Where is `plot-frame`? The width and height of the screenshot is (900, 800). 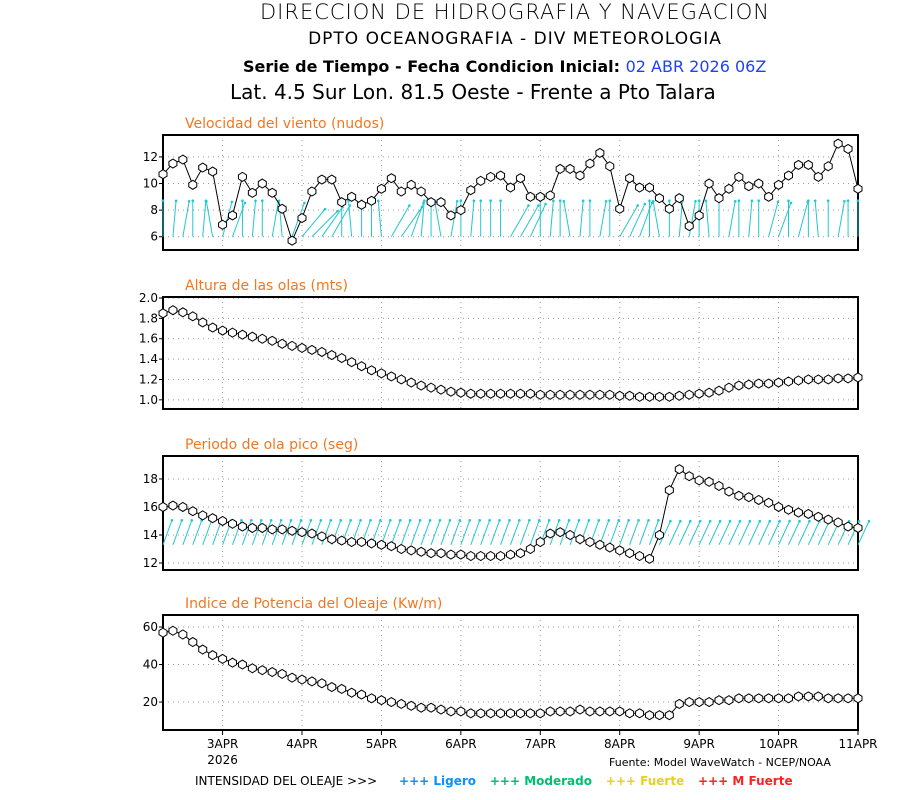 plot-frame is located at coordinates (510, 353).